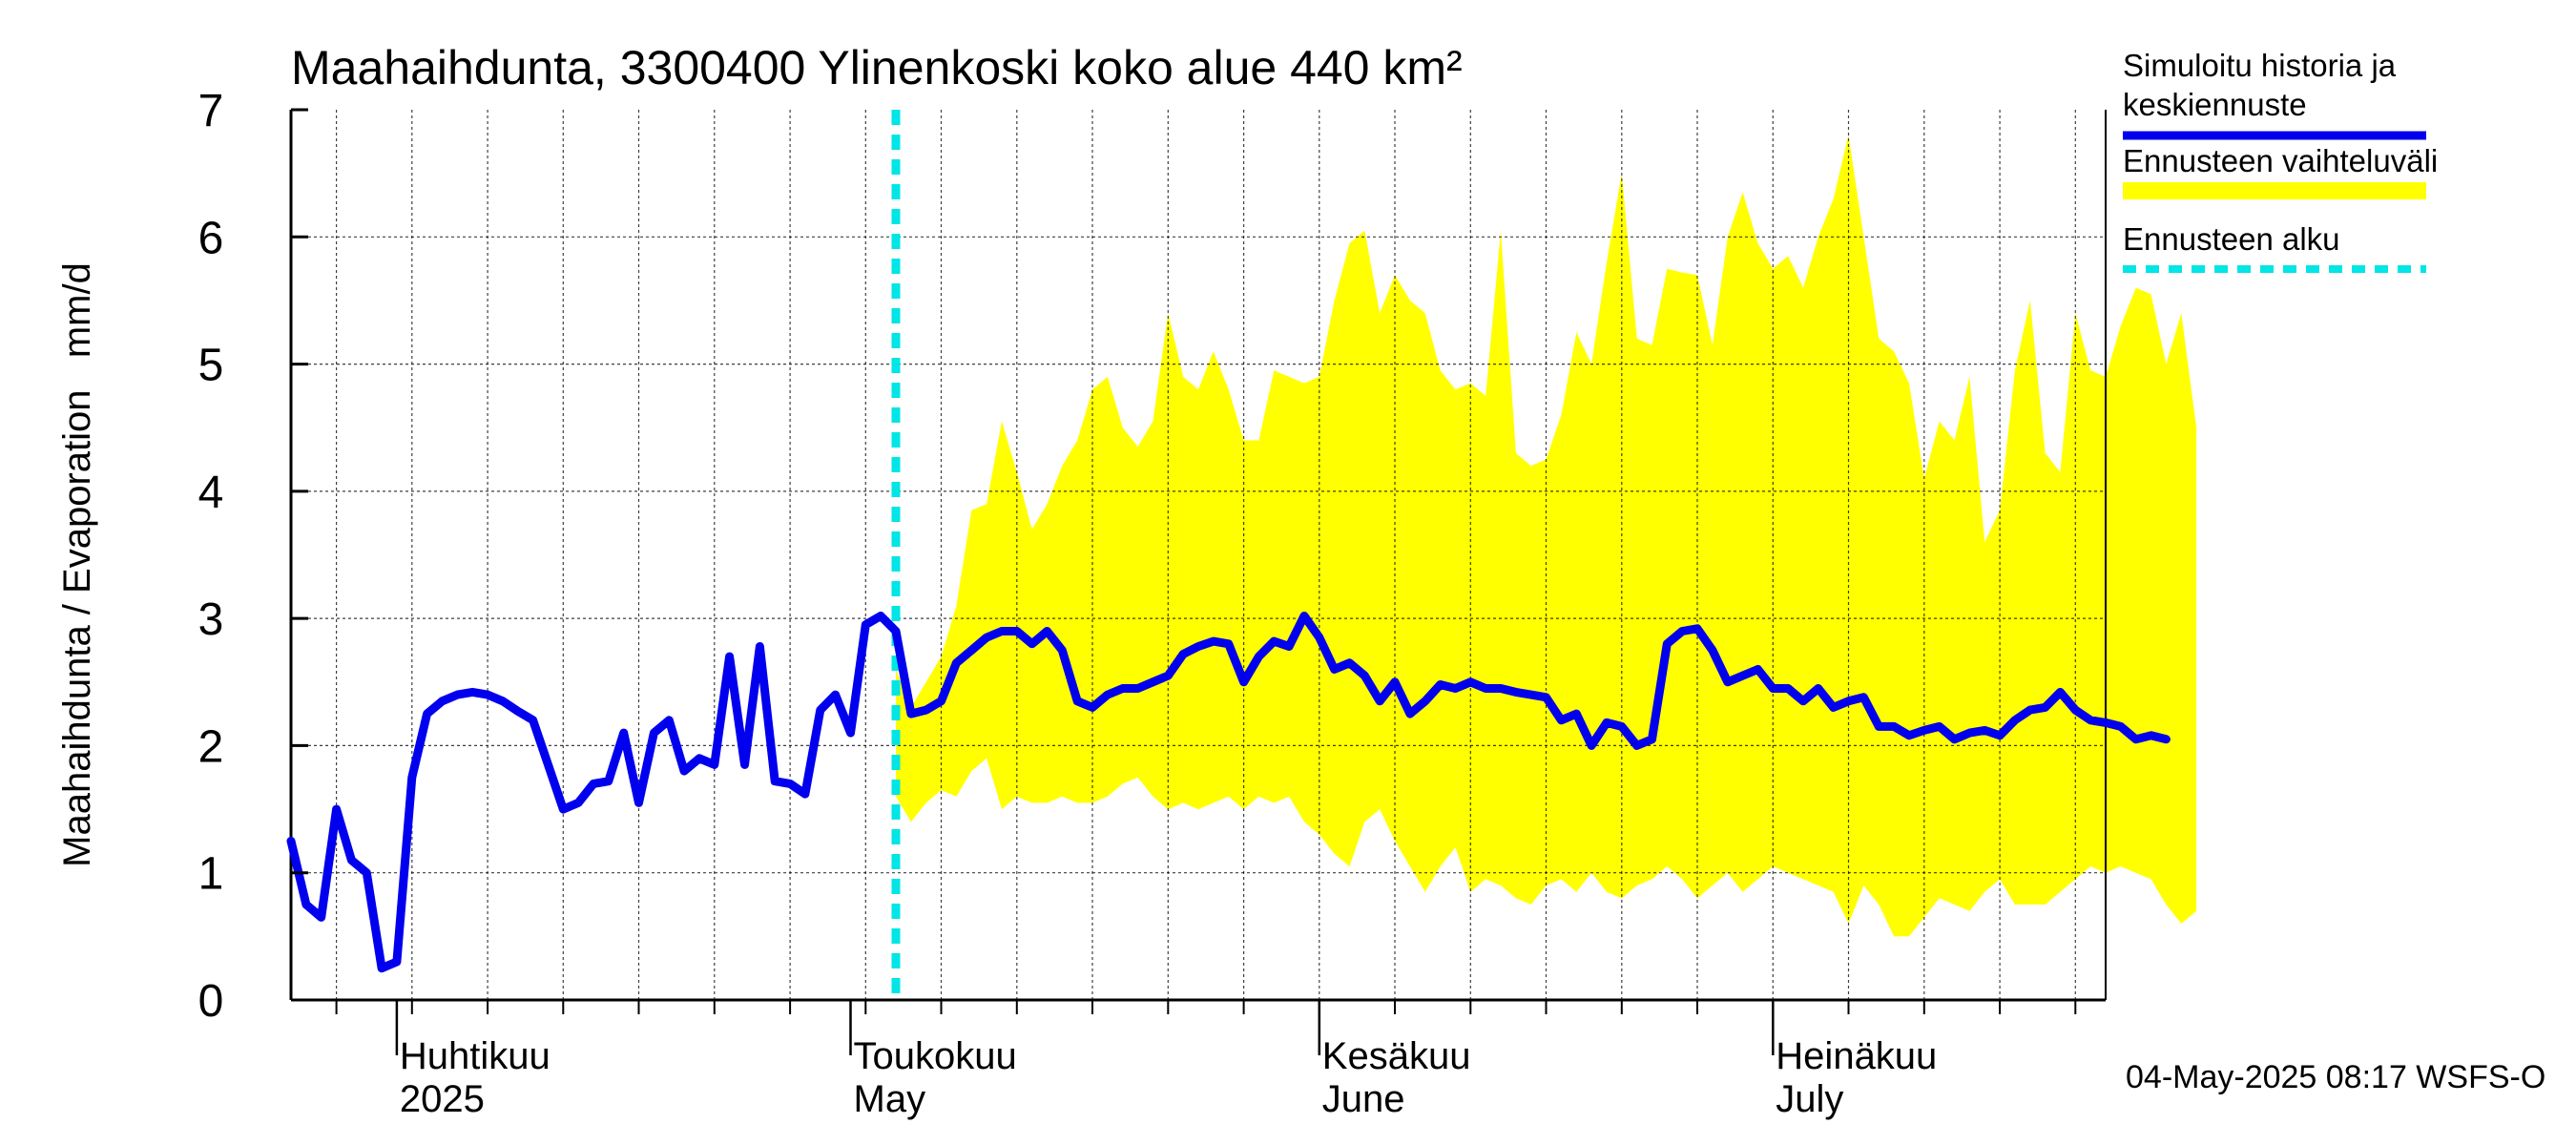 The width and height of the screenshot is (2576, 1145). Describe the element at coordinates (211, 1001) in the screenshot. I see `y-tick-label: 0` at that location.